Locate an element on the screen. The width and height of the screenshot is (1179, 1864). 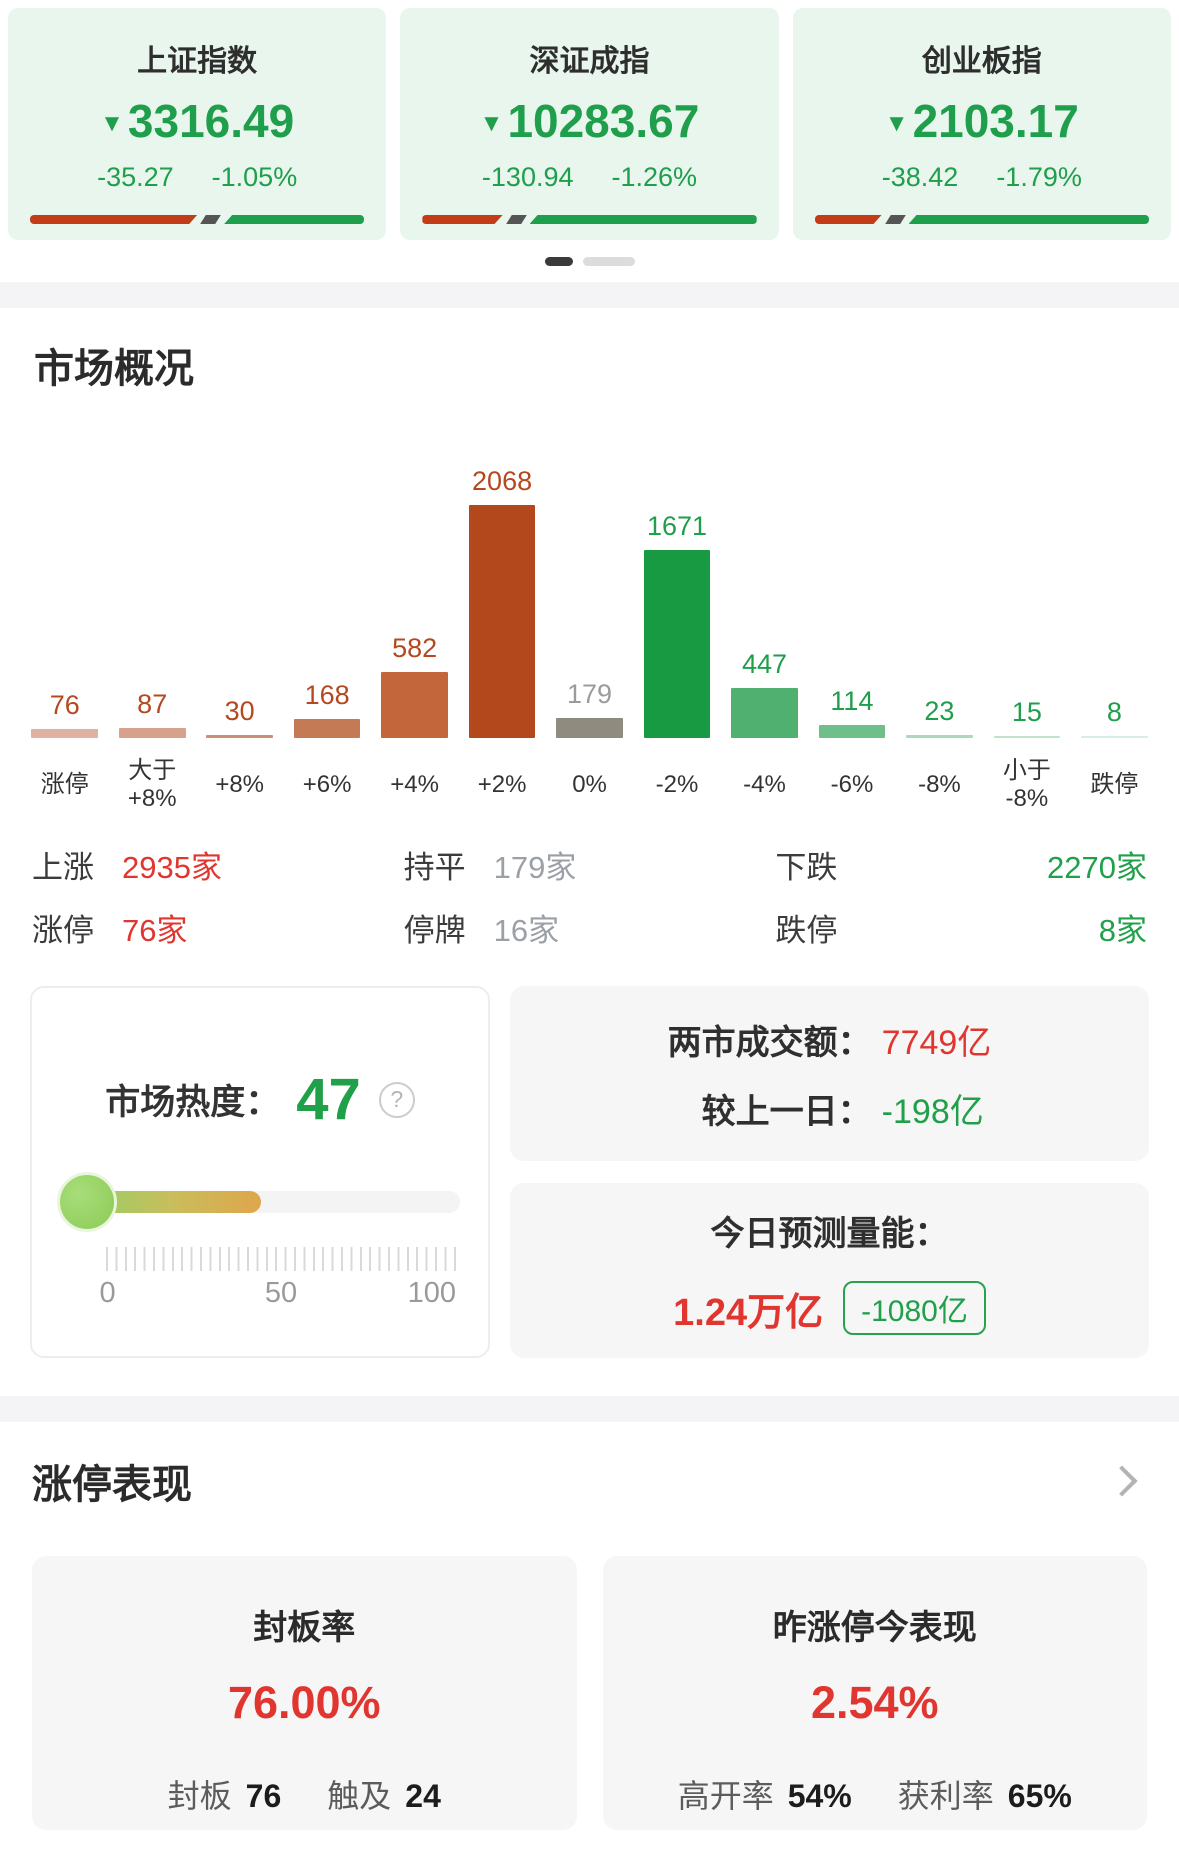
page-dot-inactive is located at coordinates (608, 261).